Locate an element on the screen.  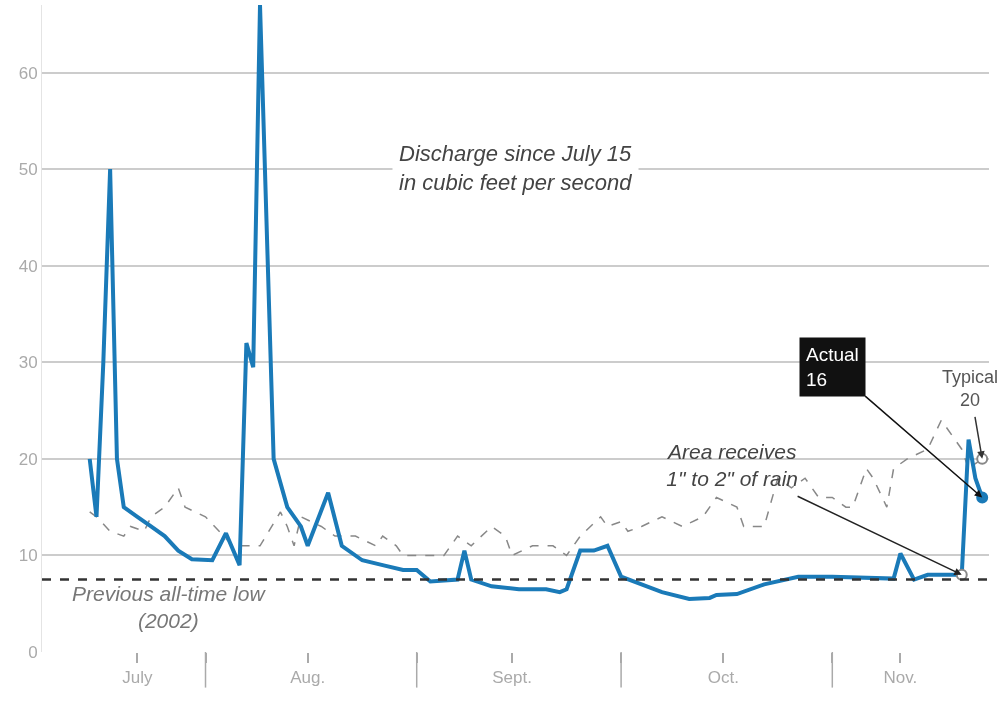
text: Discharge since July 15 in cubic feet per second is located at coordinates (516, 168).